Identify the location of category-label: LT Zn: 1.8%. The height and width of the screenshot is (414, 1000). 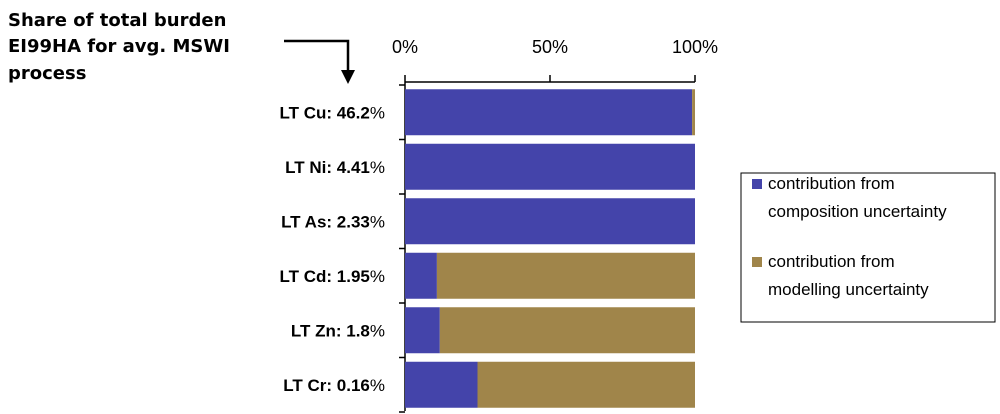
(338, 330).